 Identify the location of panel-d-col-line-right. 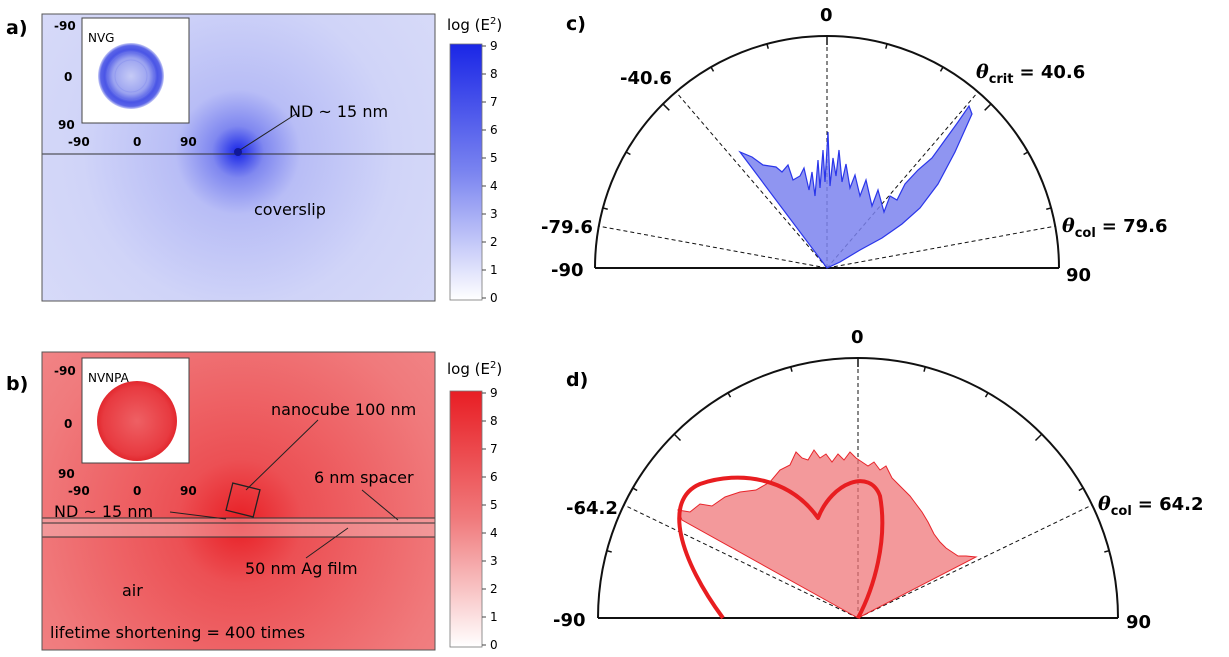
(975, 561).